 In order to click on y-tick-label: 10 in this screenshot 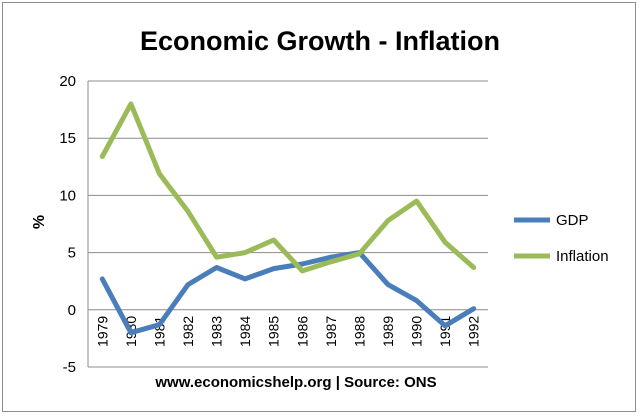, I will do `click(67, 195)`.